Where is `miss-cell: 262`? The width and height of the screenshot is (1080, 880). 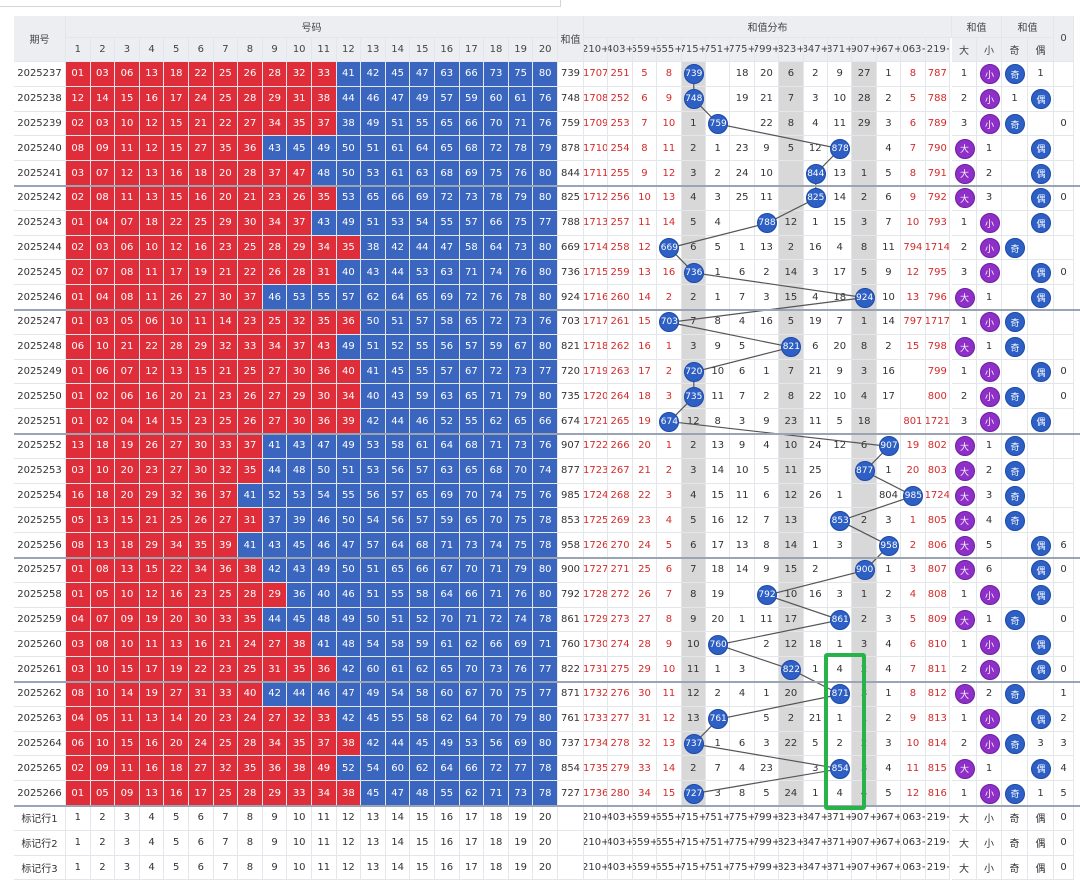
miss-cell: 262 is located at coordinates (620, 347).